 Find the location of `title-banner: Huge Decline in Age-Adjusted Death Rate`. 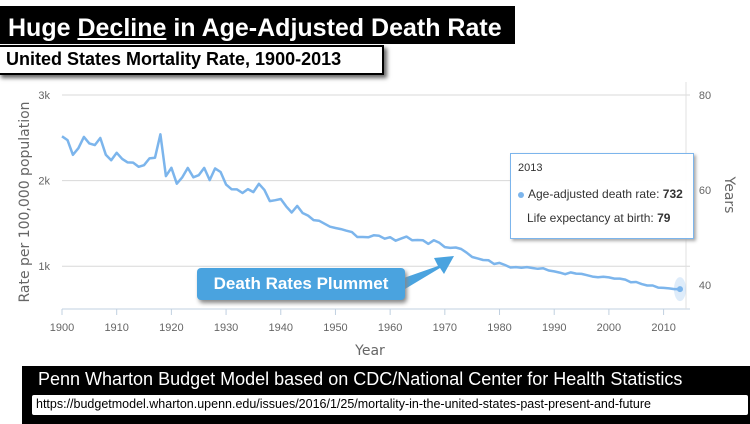

title-banner: Huge Decline in Age-Adjusted Death Rate is located at coordinates (257, 25).